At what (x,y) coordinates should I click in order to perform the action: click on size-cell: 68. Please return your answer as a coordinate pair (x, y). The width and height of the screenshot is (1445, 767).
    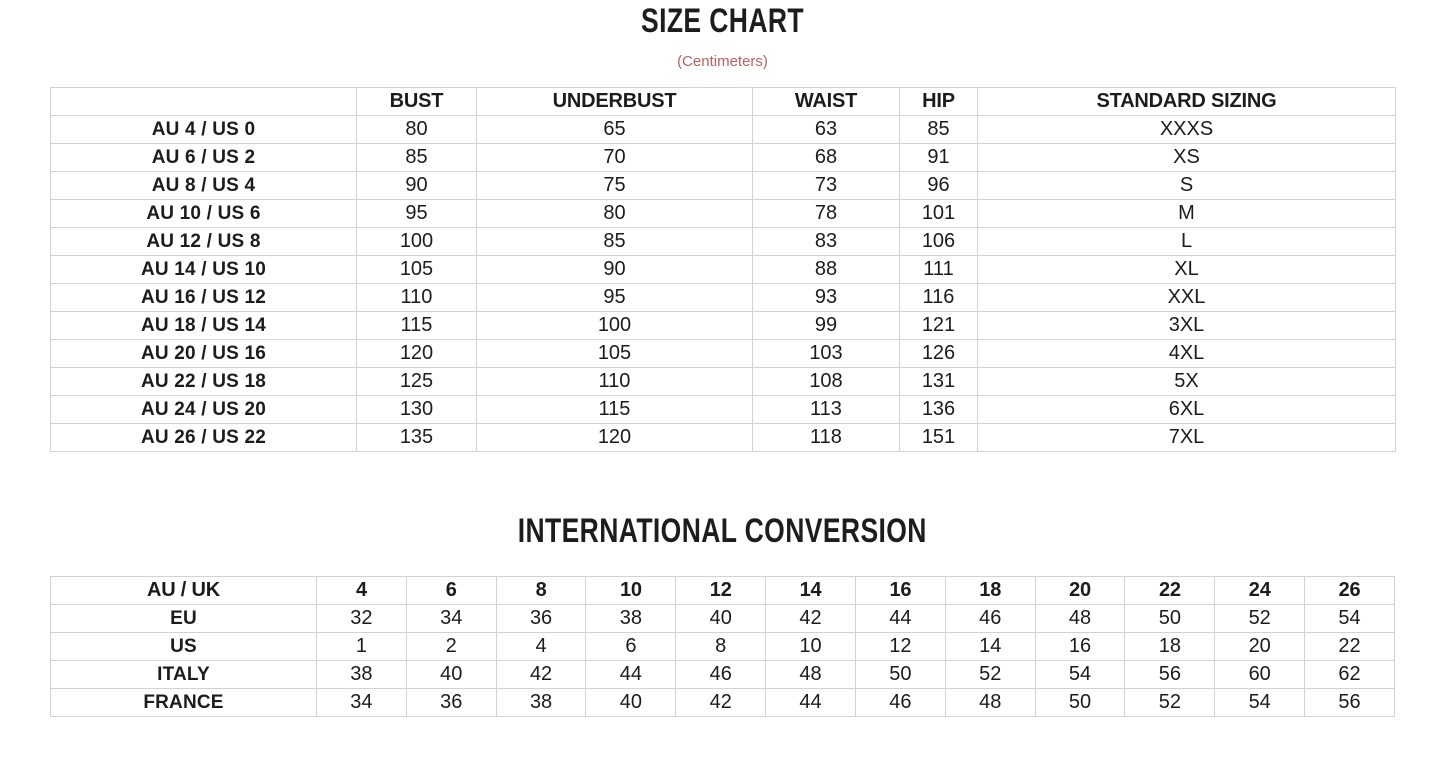
    Looking at the image, I should click on (826, 157).